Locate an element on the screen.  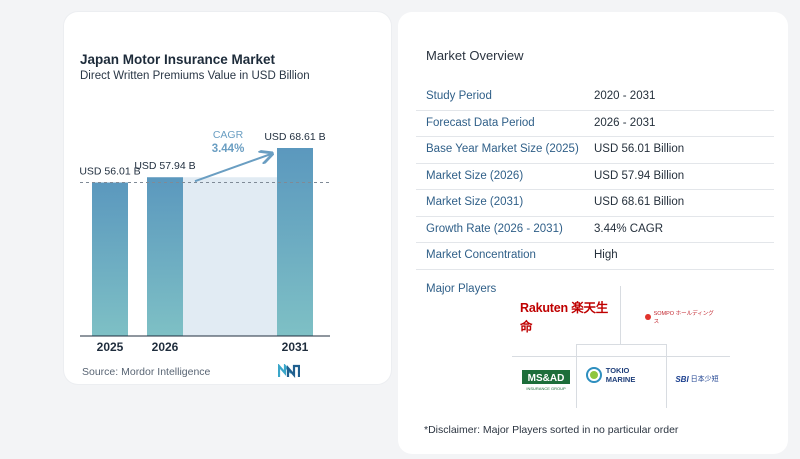
row-label: Growth Rate (2026 - 2031) is located at coordinates (494, 228).